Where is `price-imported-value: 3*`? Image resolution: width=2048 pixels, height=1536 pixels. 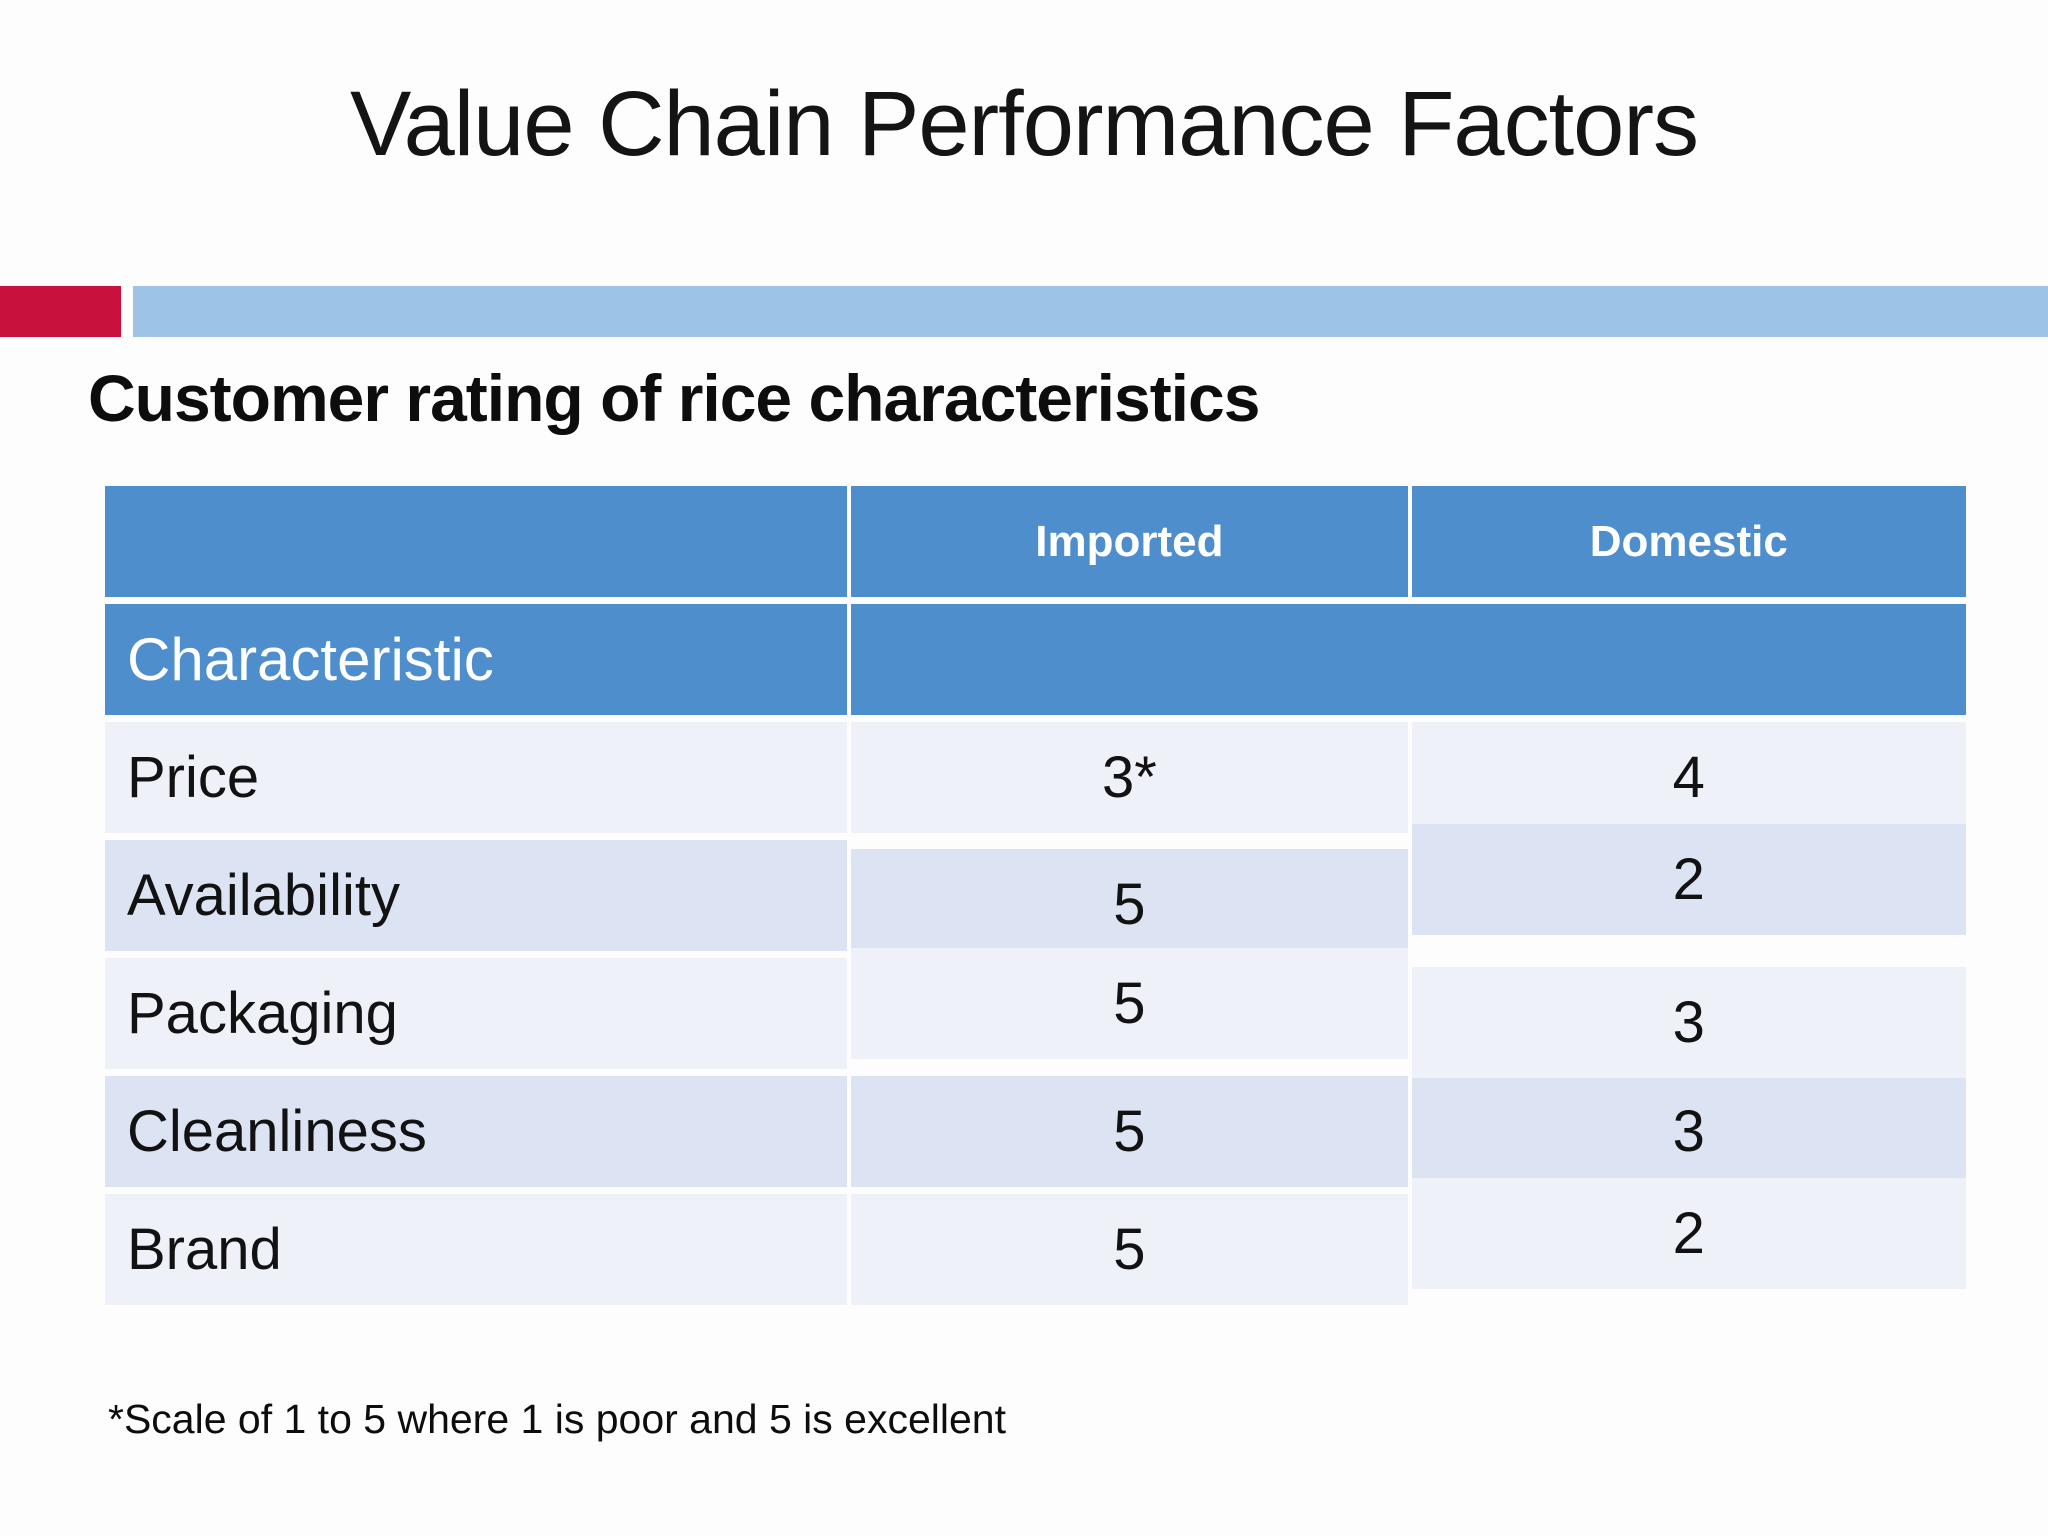
price-imported-value: 3* is located at coordinates (1129, 777).